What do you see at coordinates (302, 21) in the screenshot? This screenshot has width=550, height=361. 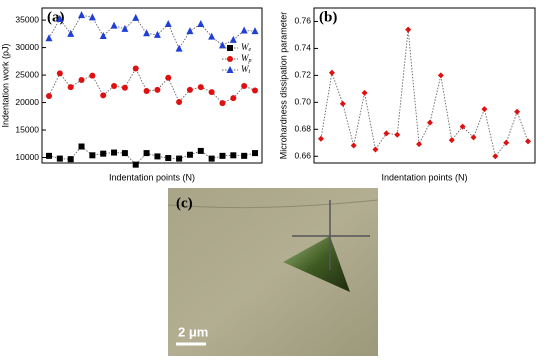 I see `y-tick-label: 0.76` at bounding box center [302, 21].